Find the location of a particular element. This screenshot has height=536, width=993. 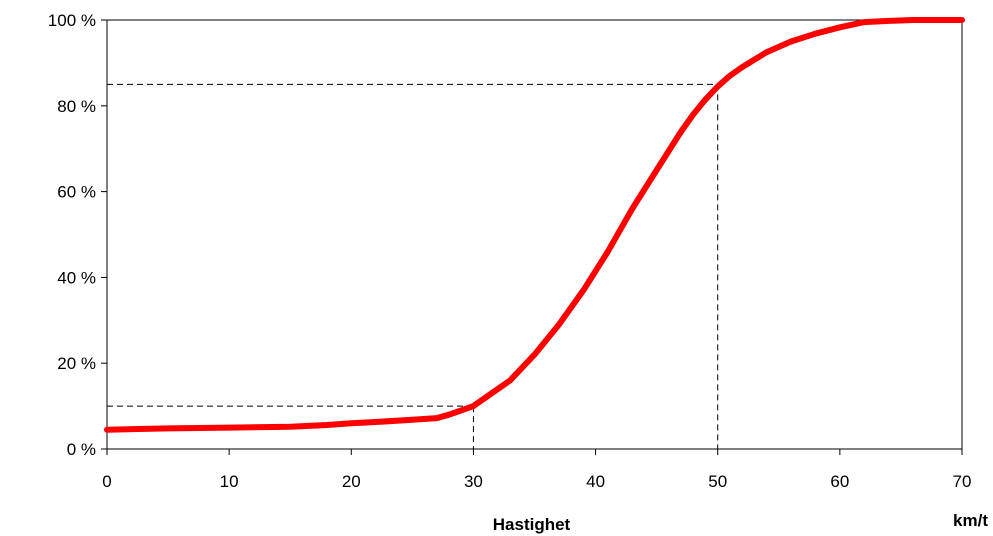

y-axis-ticks: 0 % 20 % 40 % 60 % 80 % 100 % is located at coordinates (77, 235).